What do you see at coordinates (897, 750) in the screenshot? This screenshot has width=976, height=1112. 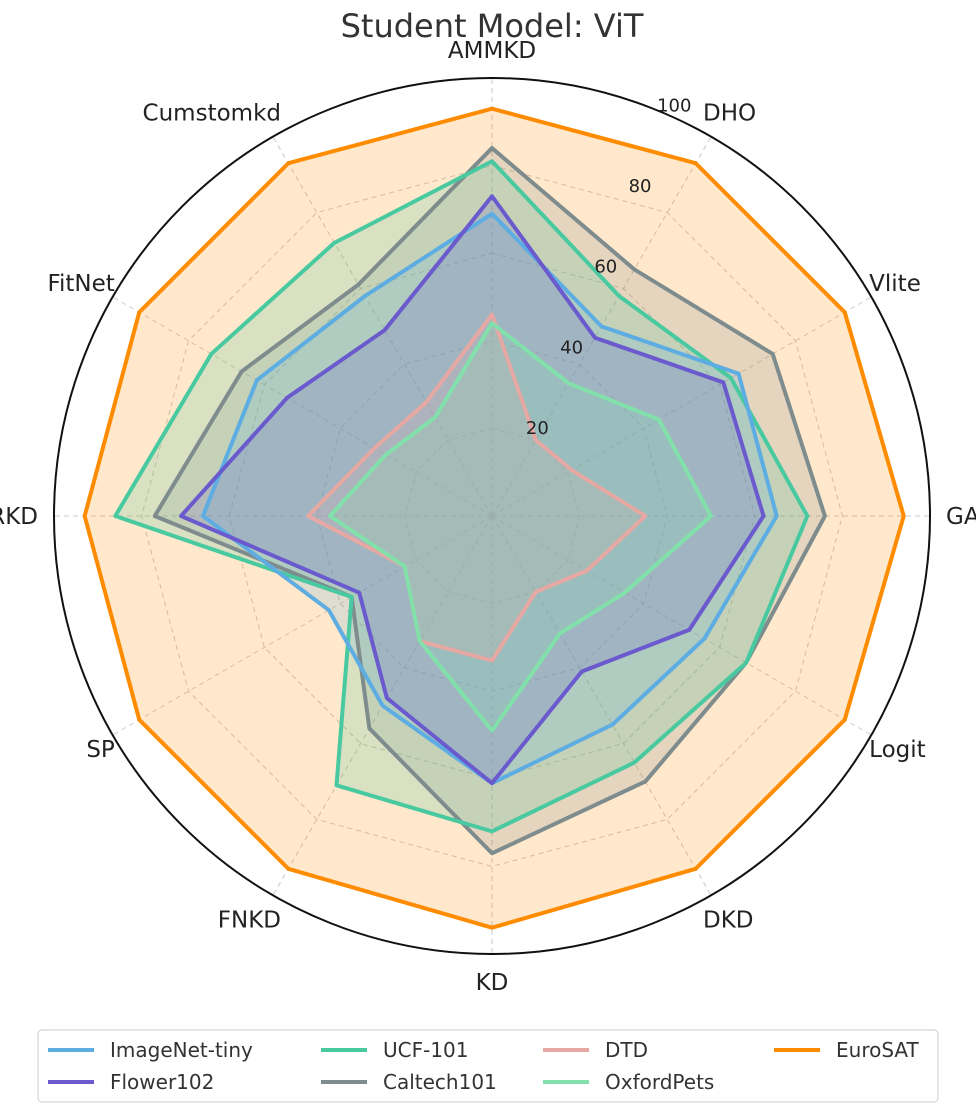 I see `axis-label-logit: Logit` at bounding box center [897, 750].